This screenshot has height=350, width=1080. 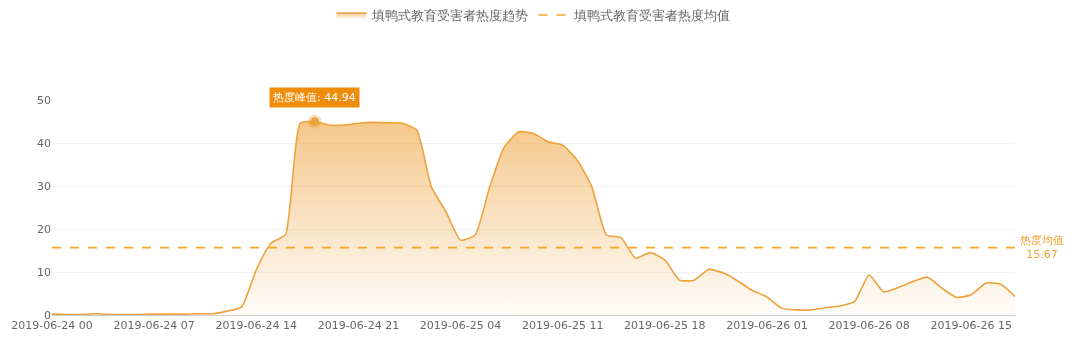 I want to click on y-tick-label: 30, so click(x=44, y=186).